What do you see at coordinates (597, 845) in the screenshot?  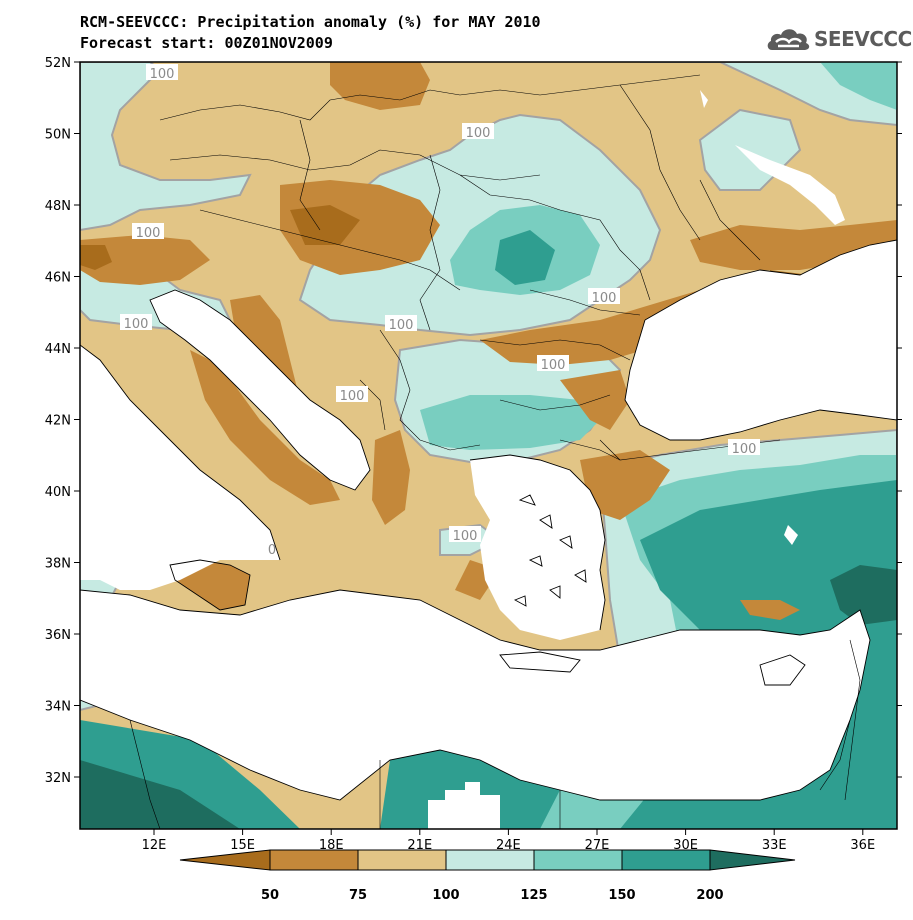 I see `lon-tick-label: 27E` at bounding box center [597, 845].